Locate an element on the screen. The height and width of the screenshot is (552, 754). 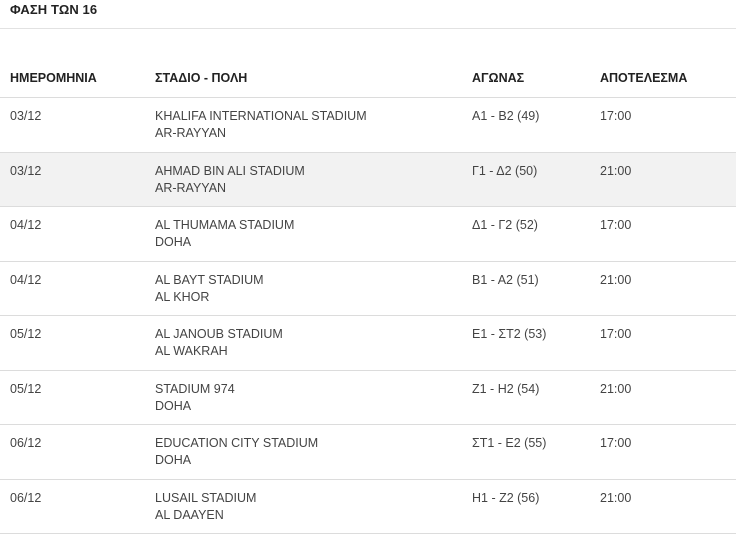
match-pairing: Γ1 - Δ2 (50) is located at coordinates (505, 170).